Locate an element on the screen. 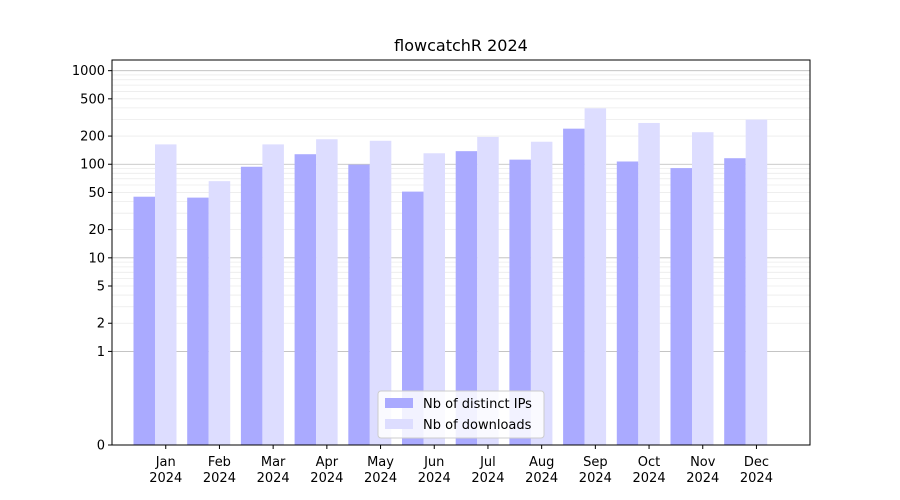 This screenshot has width=900, height=500. x-tick-label-month: Dec is located at coordinates (756, 462).